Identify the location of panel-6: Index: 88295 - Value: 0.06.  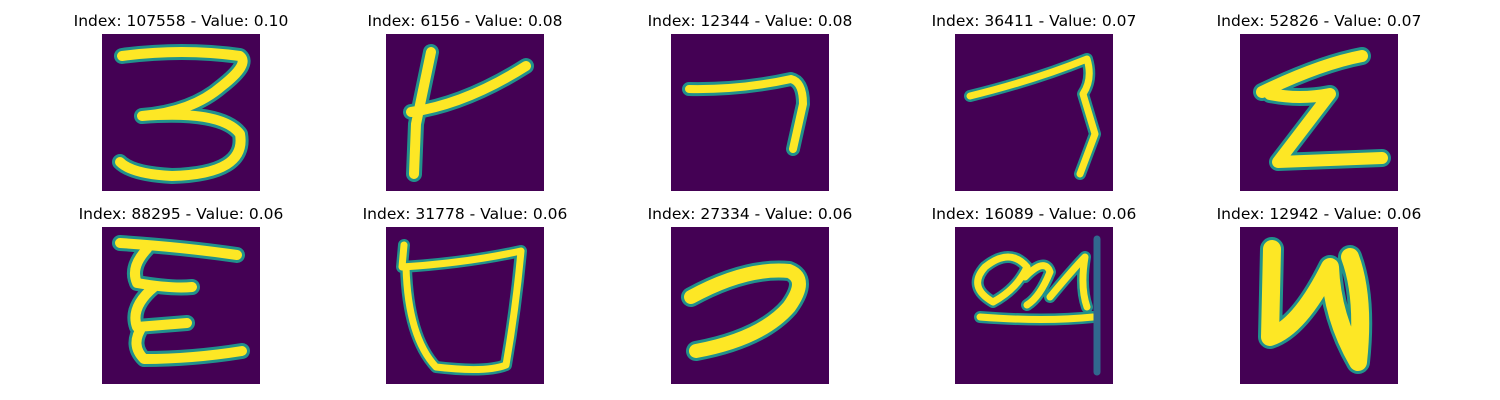
(181, 300).